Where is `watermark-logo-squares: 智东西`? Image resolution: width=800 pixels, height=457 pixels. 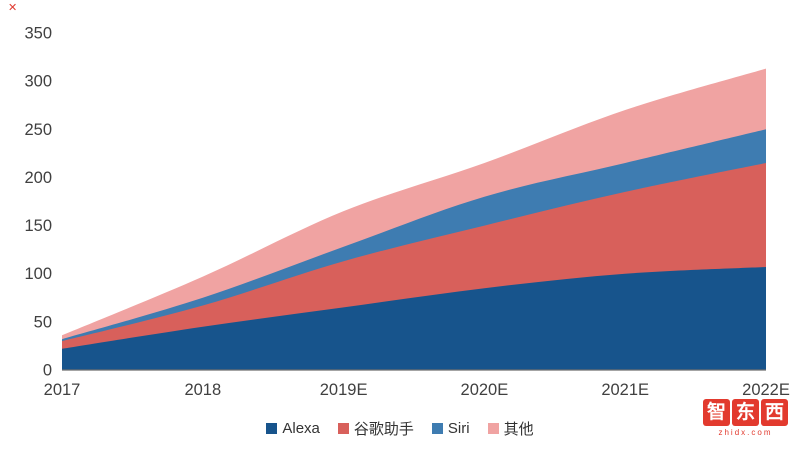 watermark-logo-squares: 智东西 is located at coordinates (745, 412).